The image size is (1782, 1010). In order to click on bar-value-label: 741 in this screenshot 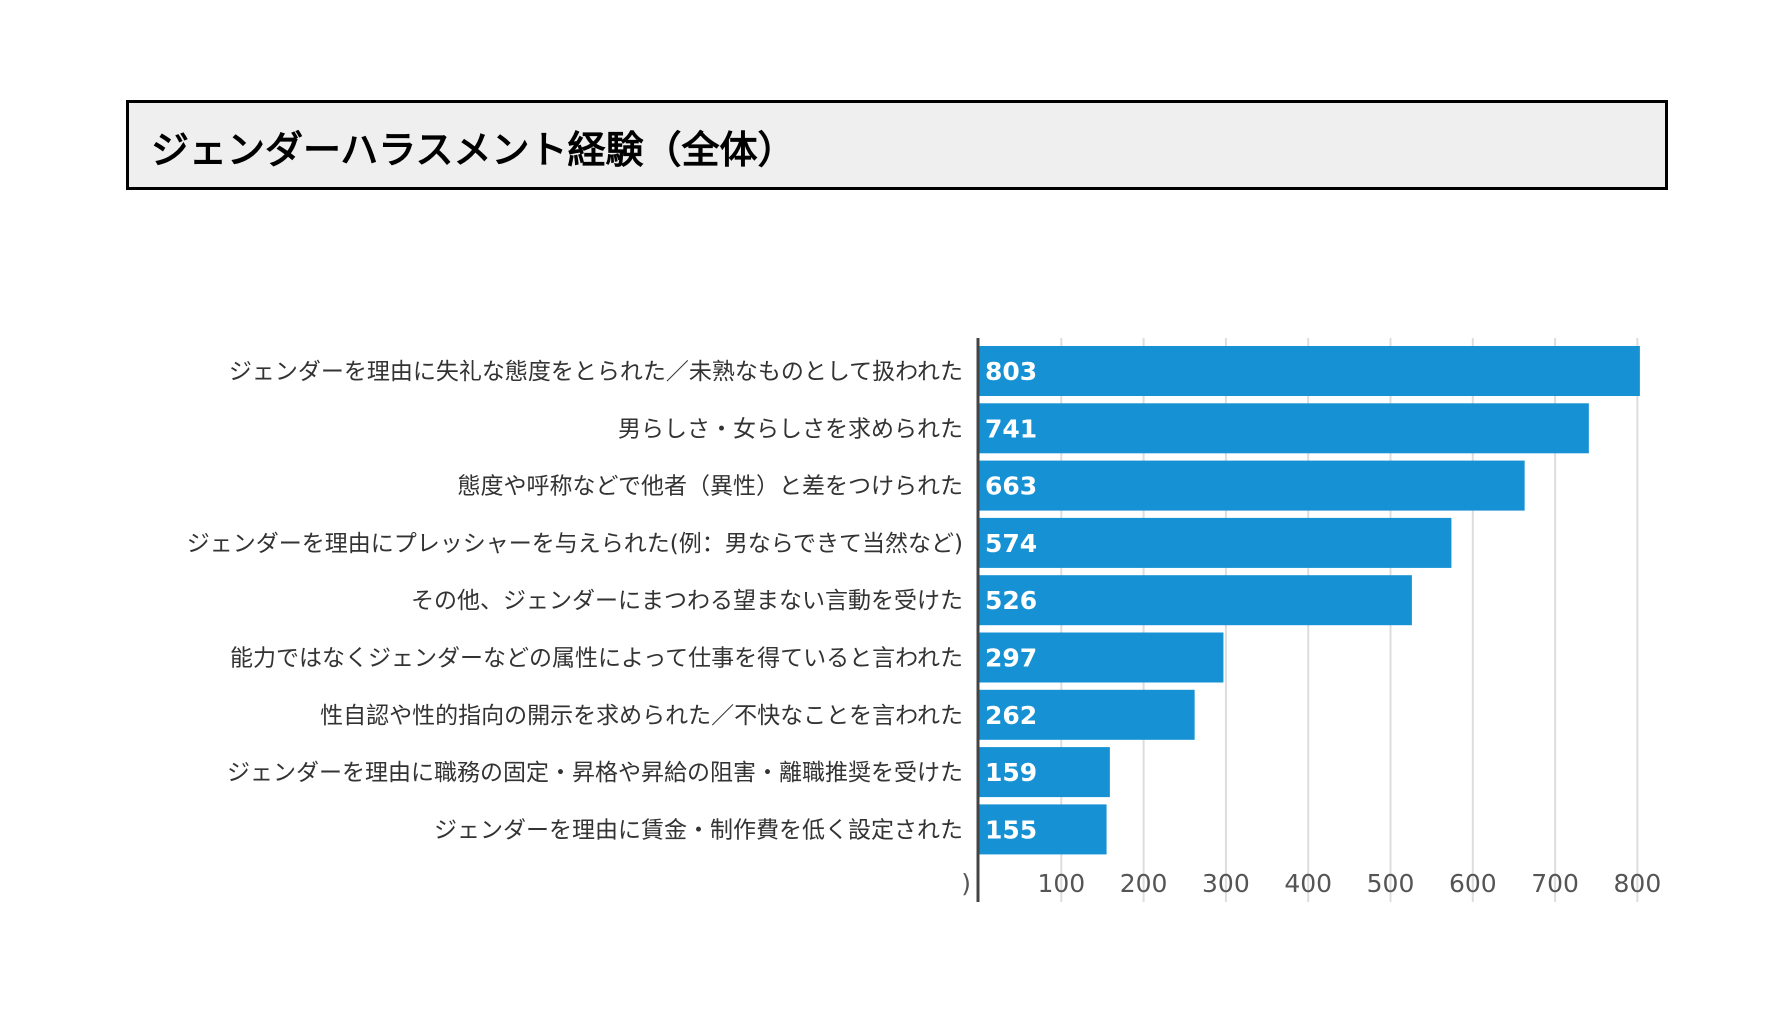, I will do `click(1011, 428)`.